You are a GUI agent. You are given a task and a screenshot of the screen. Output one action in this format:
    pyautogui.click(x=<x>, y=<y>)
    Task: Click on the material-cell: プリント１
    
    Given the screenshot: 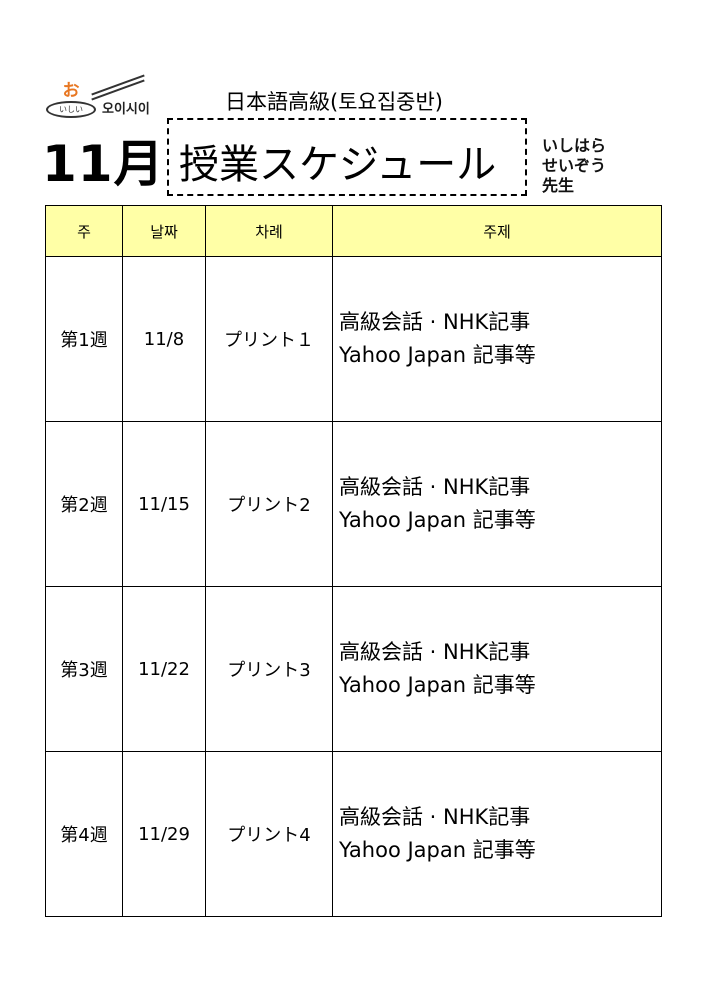 What is the action you would take?
    pyautogui.click(x=269, y=339)
    